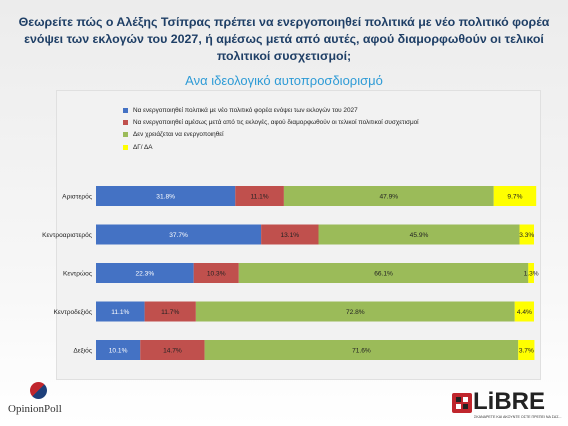  I want to click on bar-value-label: 71.6%, so click(361, 350).